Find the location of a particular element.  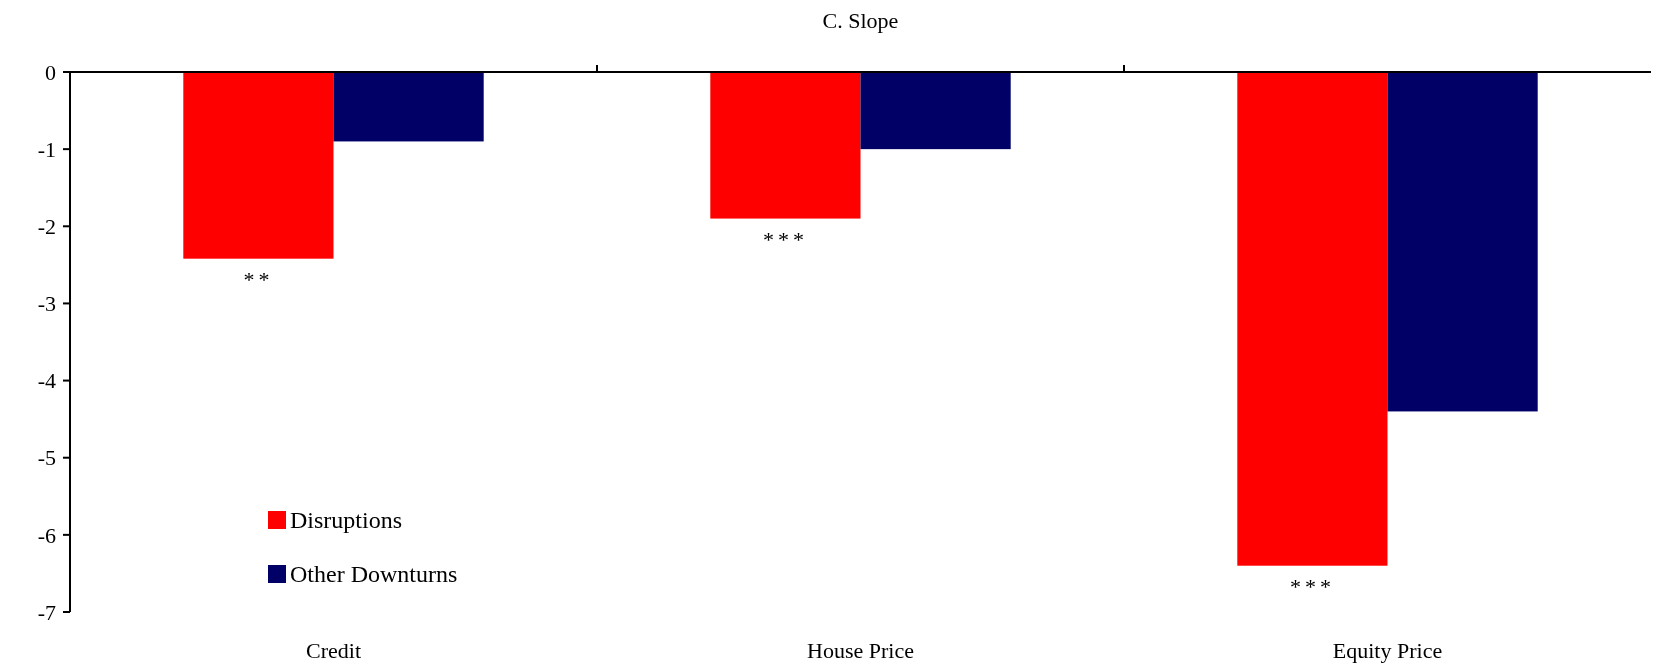

y-tick-label: -2 is located at coordinates (46, 226).